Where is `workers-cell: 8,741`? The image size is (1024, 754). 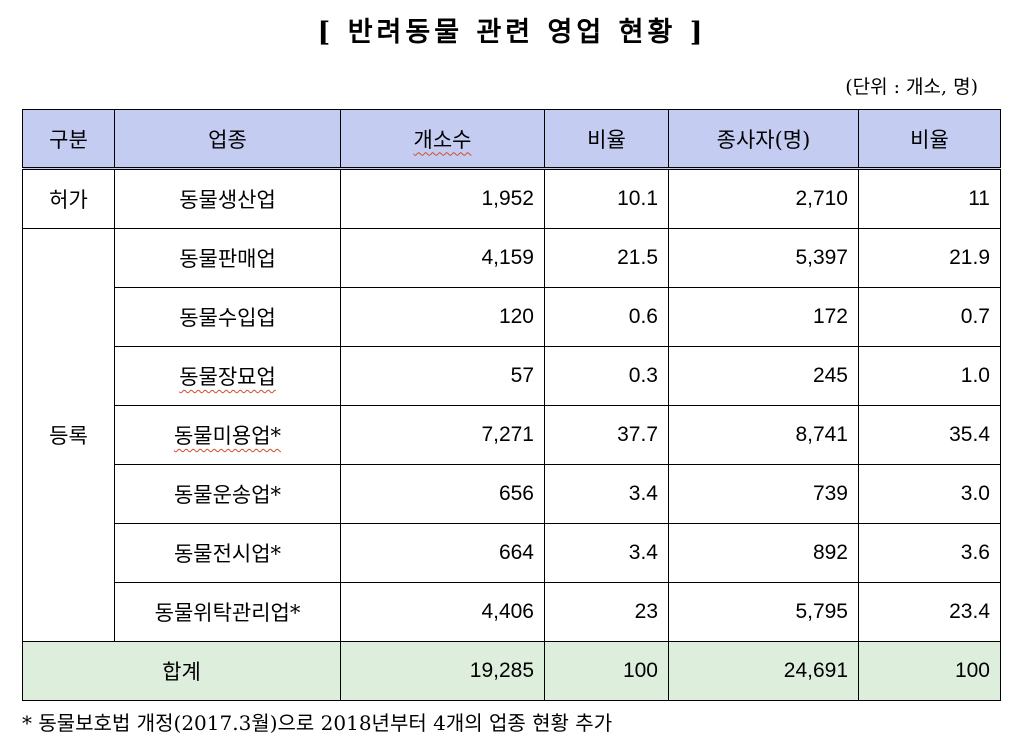
workers-cell: 8,741 is located at coordinates (763, 435).